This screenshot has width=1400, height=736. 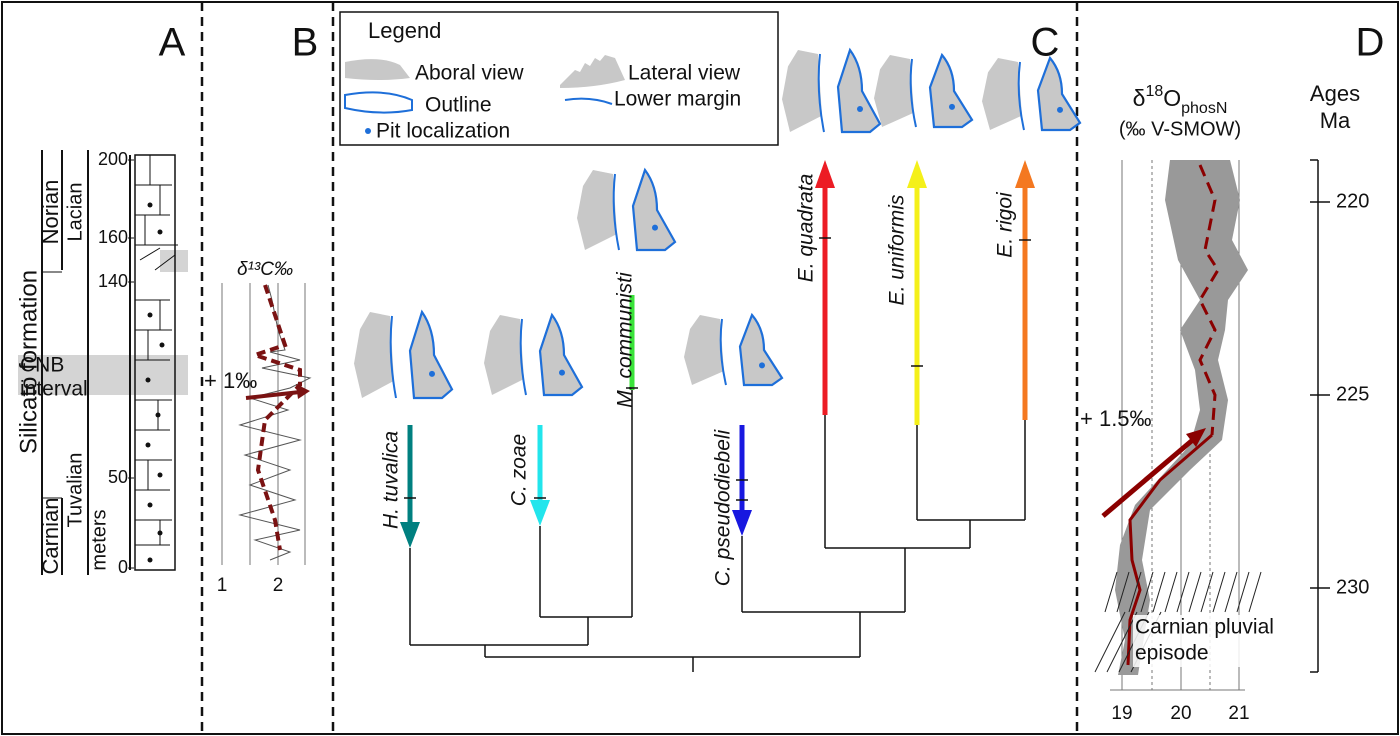 What do you see at coordinates (1180, 129) in the screenshot?
I see `d-unit: (‰ V-SMOW)` at bounding box center [1180, 129].